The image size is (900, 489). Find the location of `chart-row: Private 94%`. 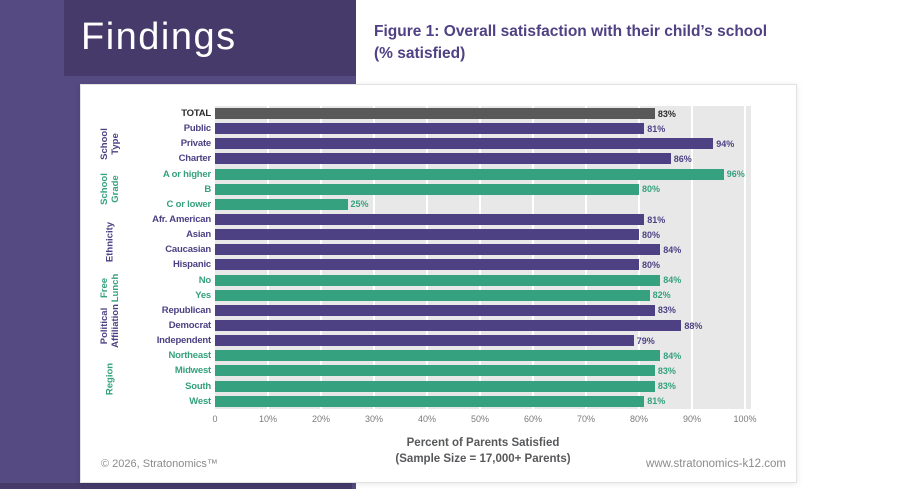

chart-row: Private 94% is located at coordinates (446, 143).